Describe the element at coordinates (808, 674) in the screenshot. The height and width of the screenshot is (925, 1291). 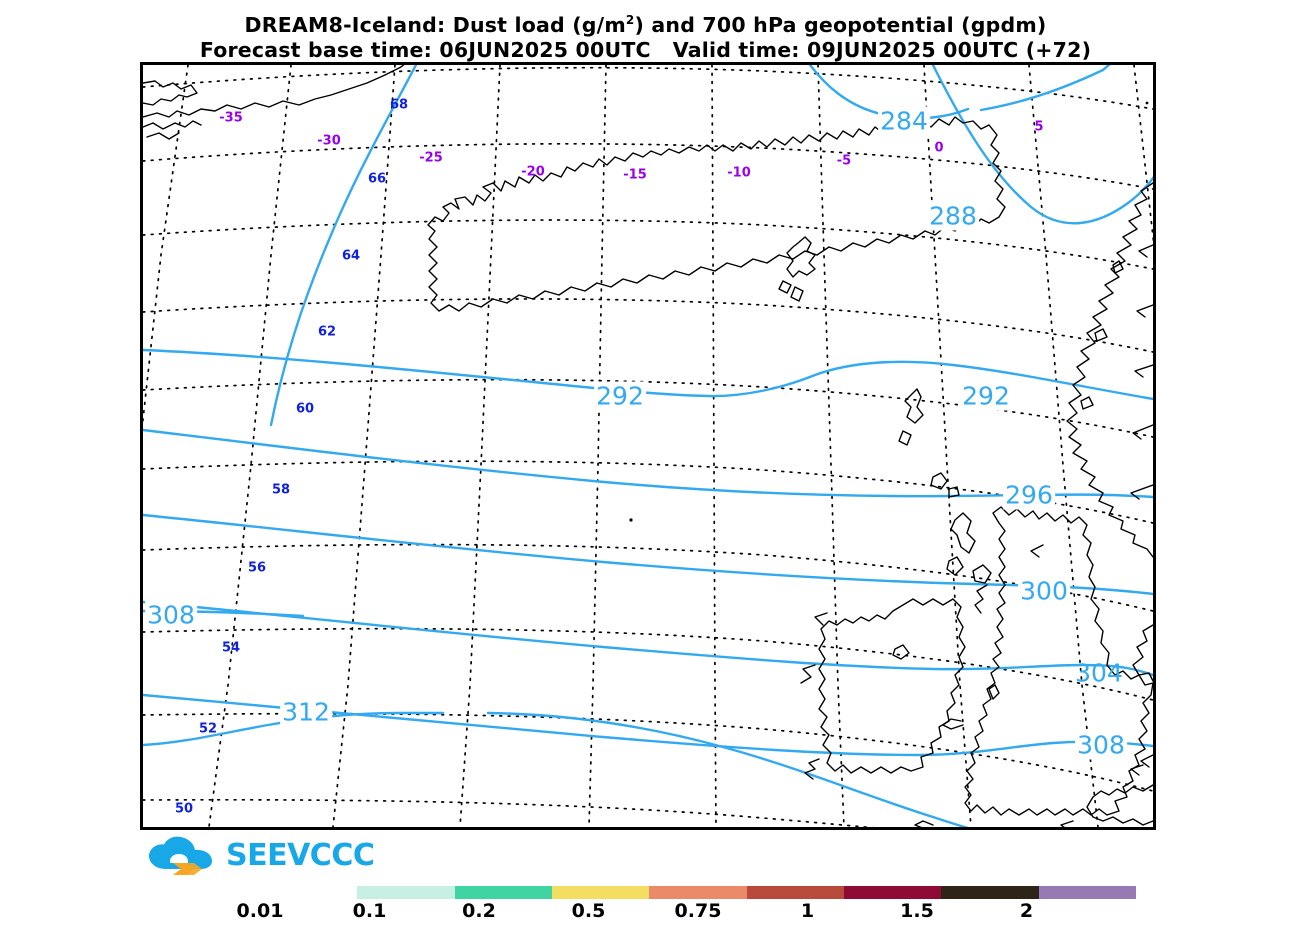
I see `coastline-ireland-w` at that location.